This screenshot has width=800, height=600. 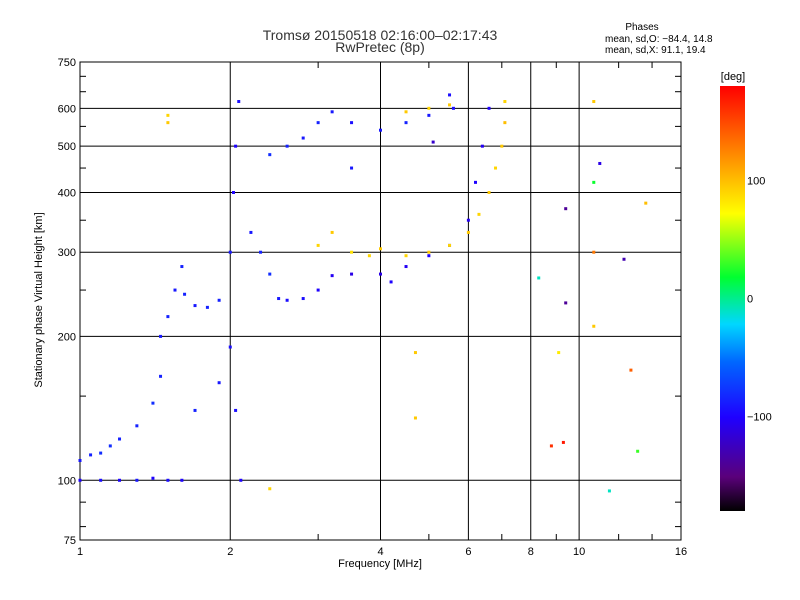 I want to click on x-tick-label: 6, so click(x=468, y=552).